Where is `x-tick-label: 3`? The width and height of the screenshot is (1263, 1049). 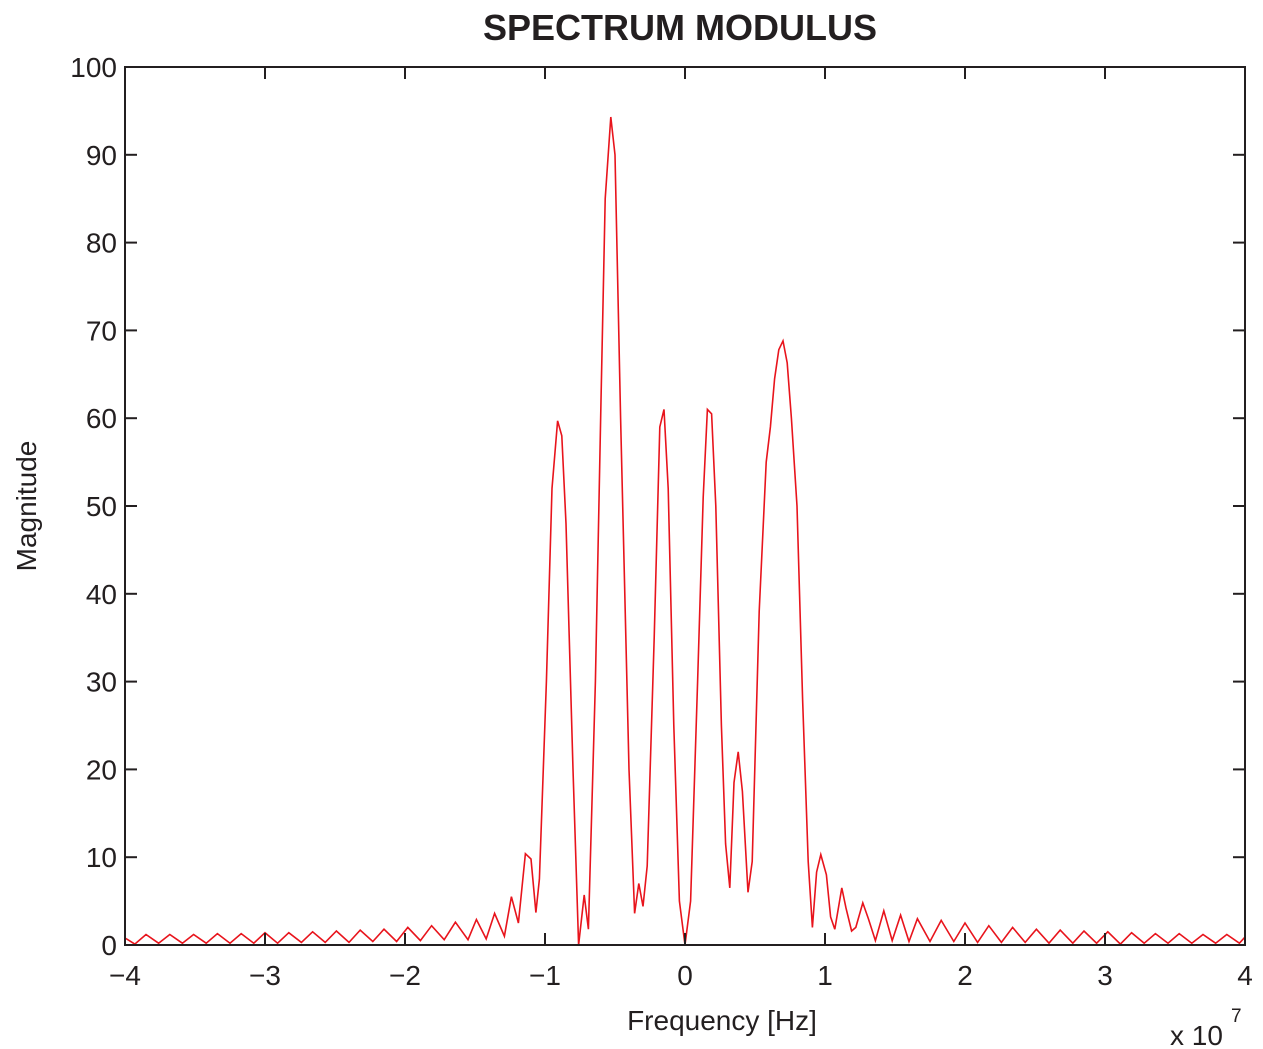
x-tick-label: 3 is located at coordinates (1105, 975).